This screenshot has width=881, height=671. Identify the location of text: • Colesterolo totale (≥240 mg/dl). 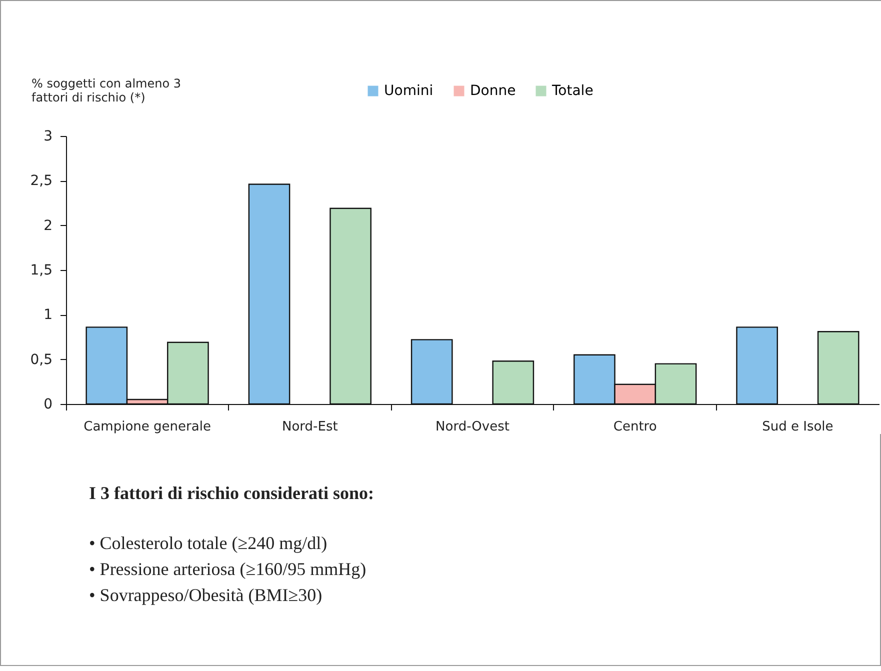
(208, 543).